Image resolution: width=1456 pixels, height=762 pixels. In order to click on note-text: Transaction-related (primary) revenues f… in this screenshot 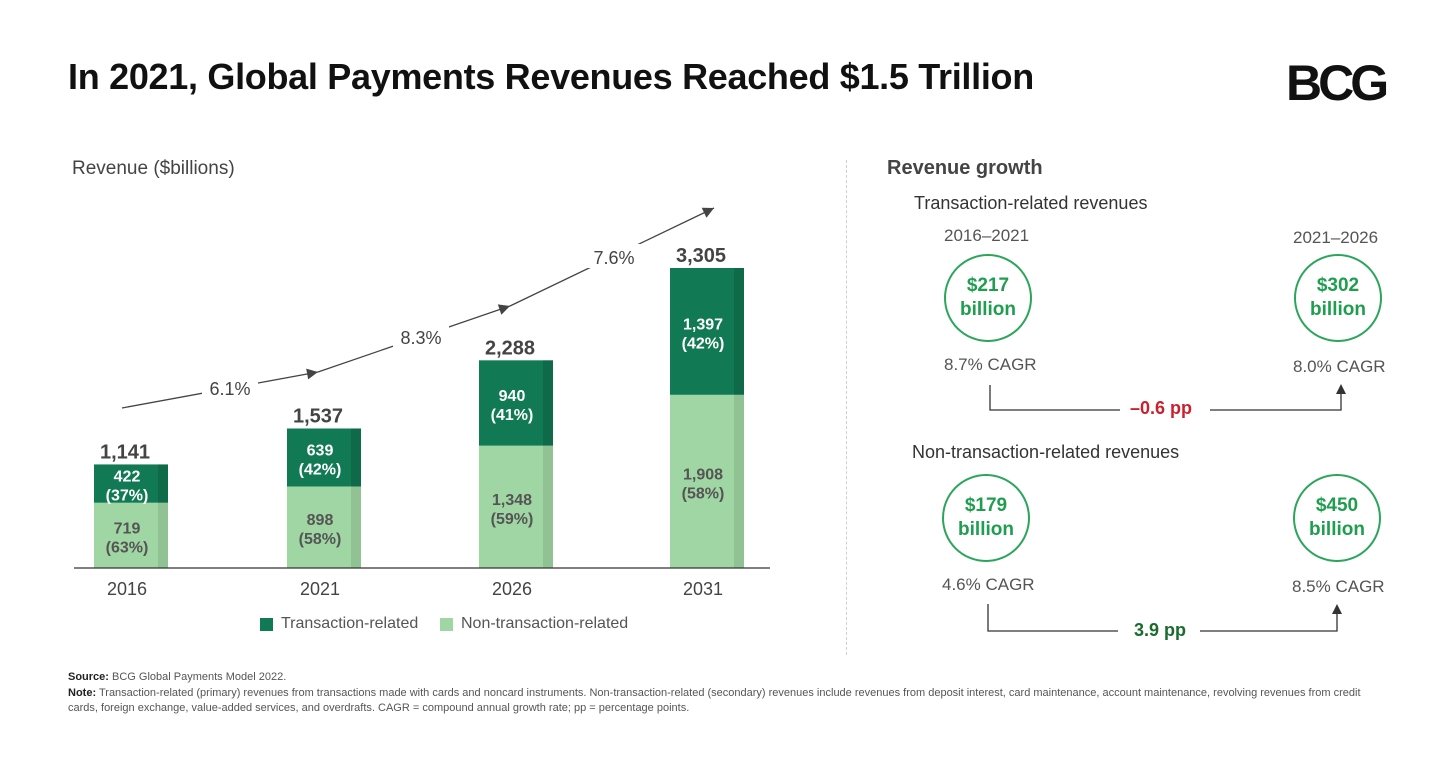, I will do `click(714, 700)`.